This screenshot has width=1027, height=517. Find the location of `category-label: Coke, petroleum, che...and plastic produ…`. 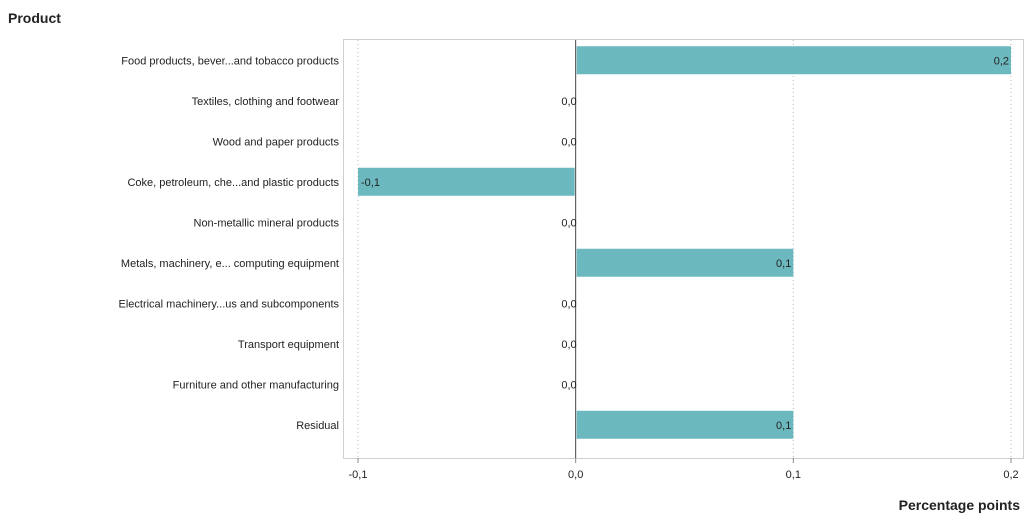

category-label: Coke, petroleum, che...and plastic produ… is located at coordinates (233, 183).